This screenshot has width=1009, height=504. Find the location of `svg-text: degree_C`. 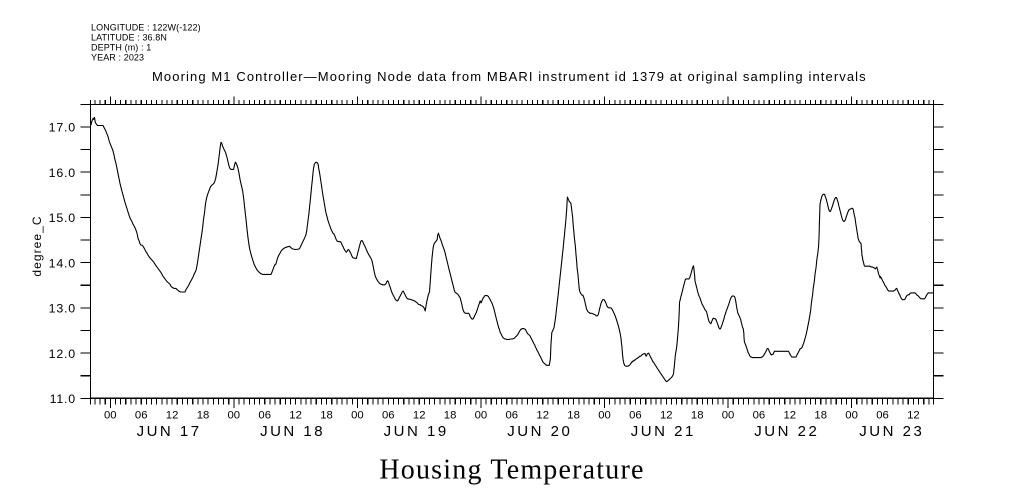

svg-text: degree_C is located at coordinates (37, 245).